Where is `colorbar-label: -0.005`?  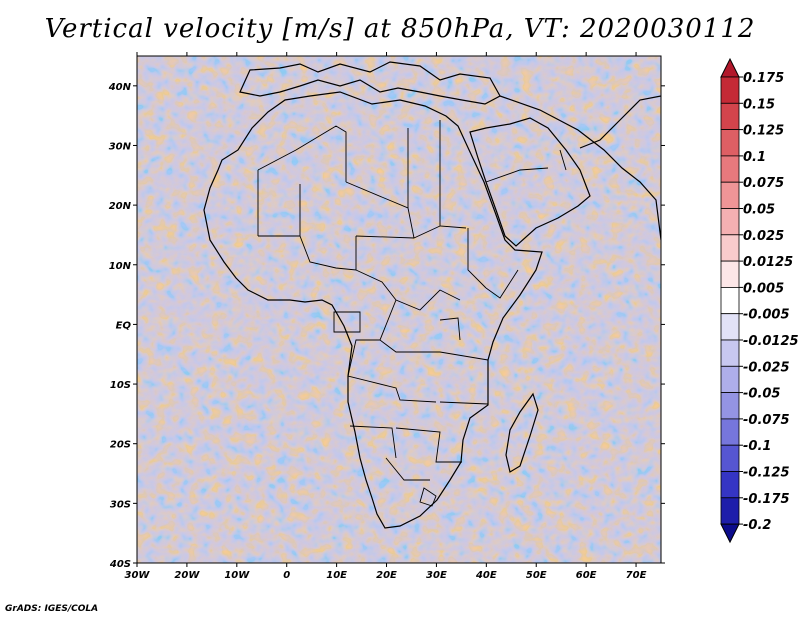 colorbar-label: -0.005 is located at coordinates (766, 315).